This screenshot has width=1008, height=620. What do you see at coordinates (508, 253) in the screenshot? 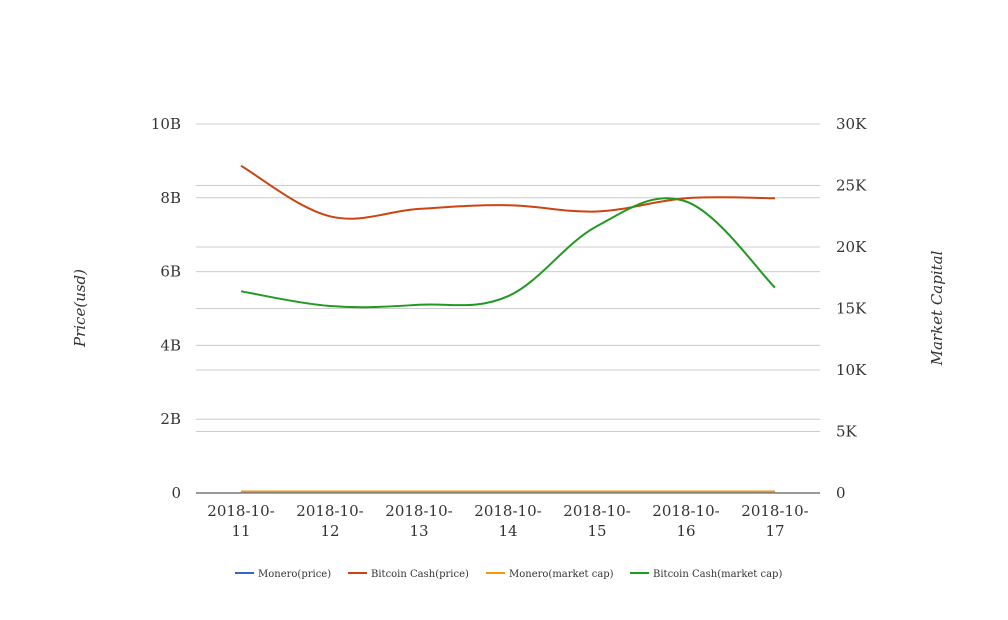
I see `series-line-bitcoin-cash-market-cap` at bounding box center [508, 253].